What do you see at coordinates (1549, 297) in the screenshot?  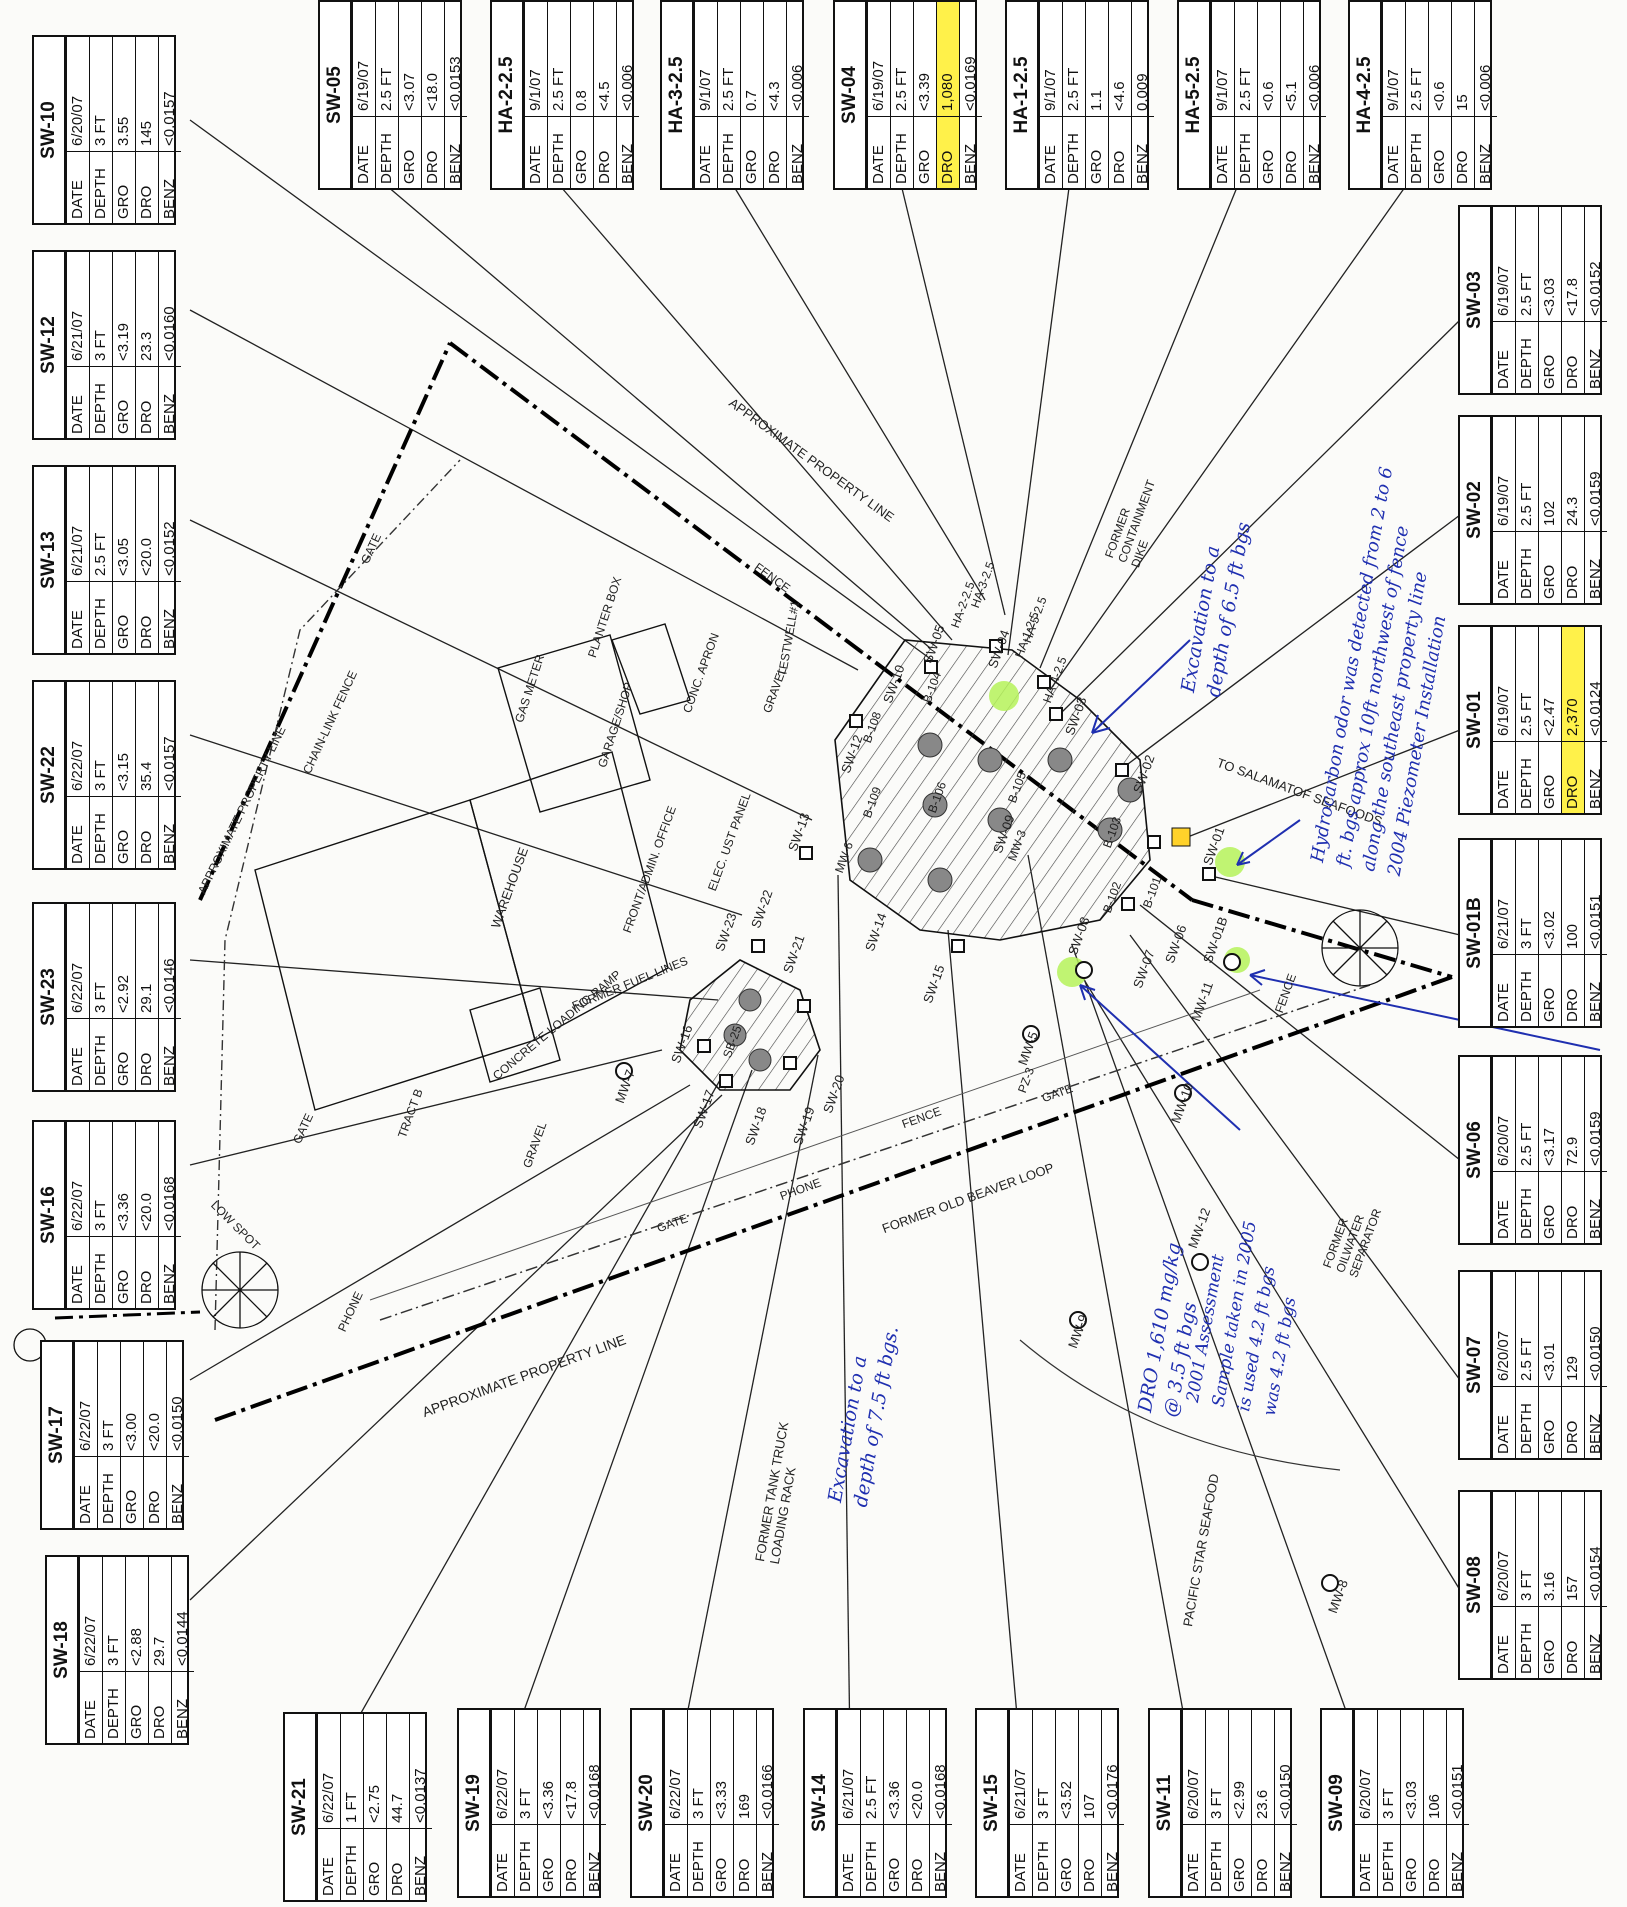 I see `value-gro: <3.03` at bounding box center [1549, 297].